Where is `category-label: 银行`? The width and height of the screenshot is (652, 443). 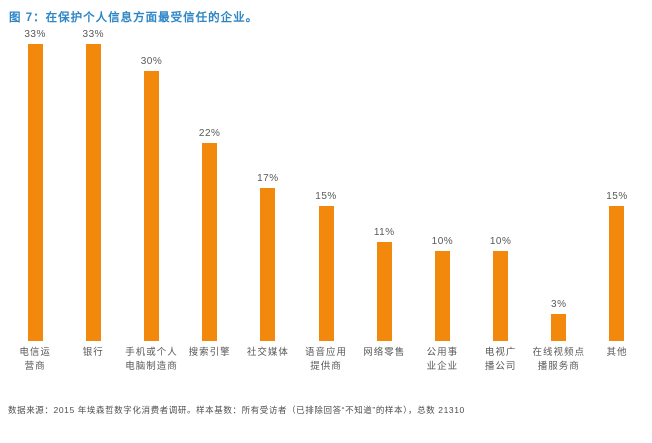
category-label: 银行 is located at coordinates (93, 352).